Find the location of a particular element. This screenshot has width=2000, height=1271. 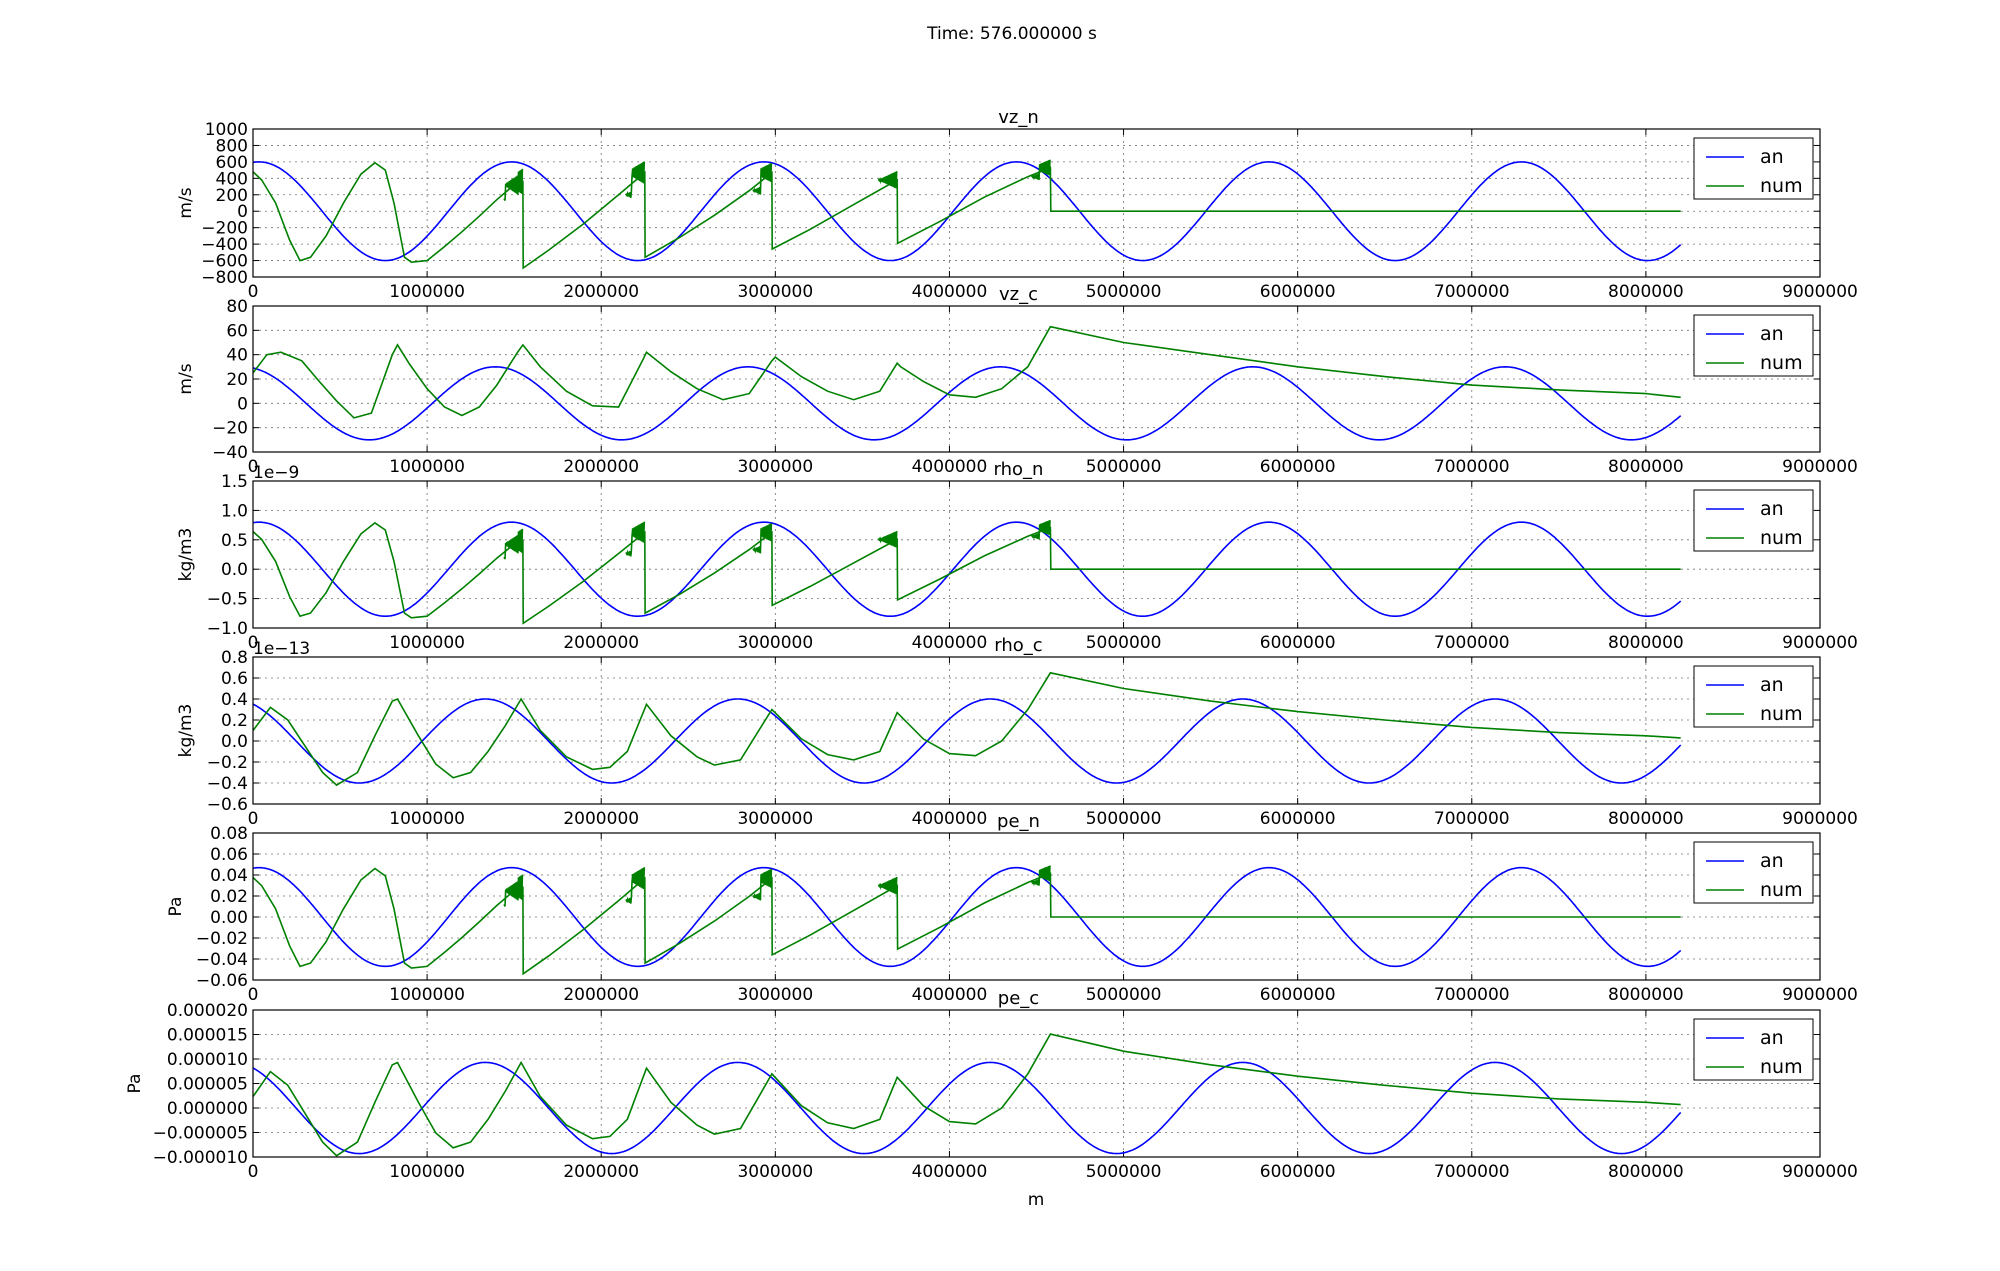

y-tick-label: −20 is located at coordinates (230, 429).